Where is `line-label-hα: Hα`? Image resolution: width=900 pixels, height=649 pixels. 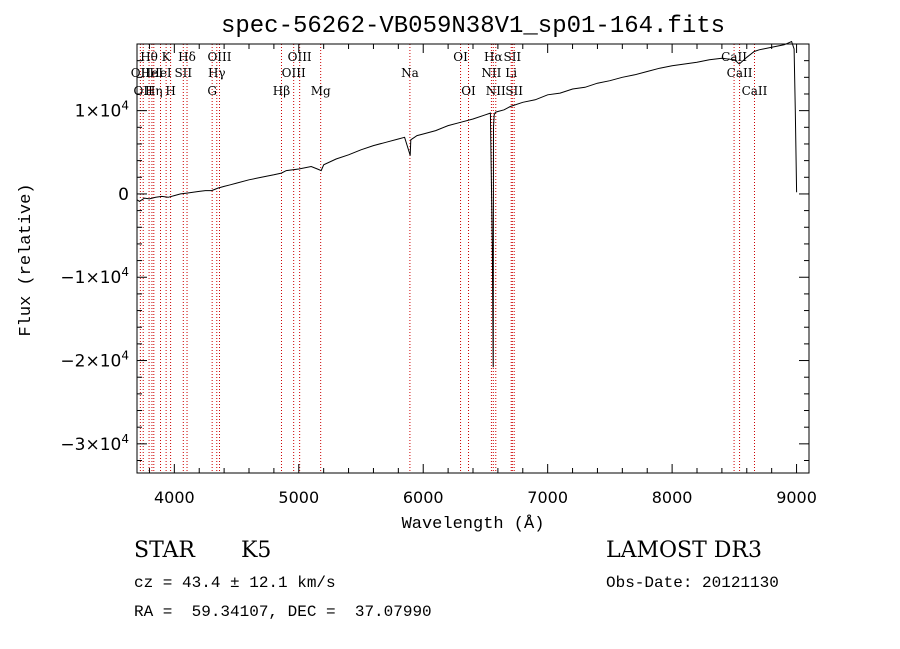 line-label-hα: Hα is located at coordinates (493, 57).